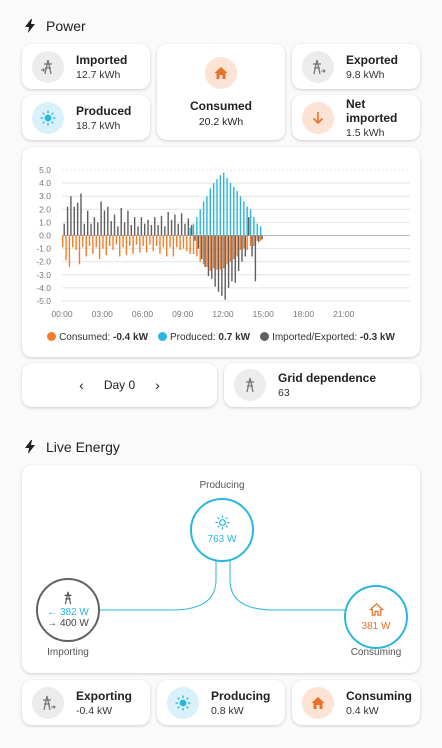 This screenshot has width=442, height=748. What do you see at coordinates (157, 385) in the screenshot?
I see `chevron-right-icon: ›` at bounding box center [157, 385].